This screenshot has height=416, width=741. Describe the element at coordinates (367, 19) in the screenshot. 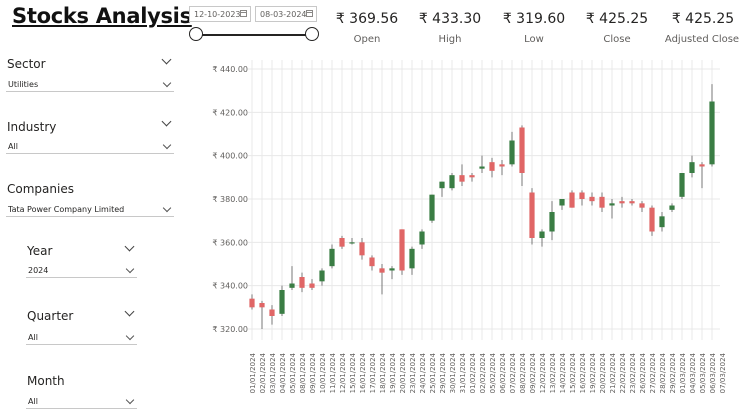

I see `kpi-open-value: ₹ 369.56` at that location.